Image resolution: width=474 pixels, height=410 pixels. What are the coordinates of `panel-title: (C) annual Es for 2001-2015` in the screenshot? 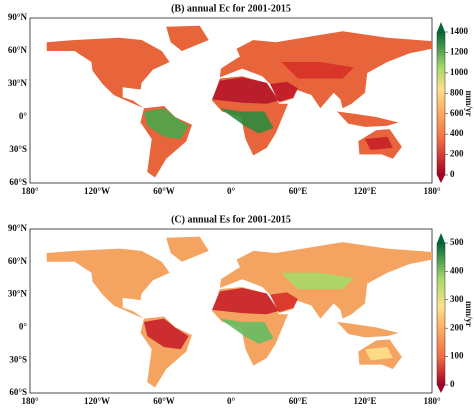 It's located at (231, 219).